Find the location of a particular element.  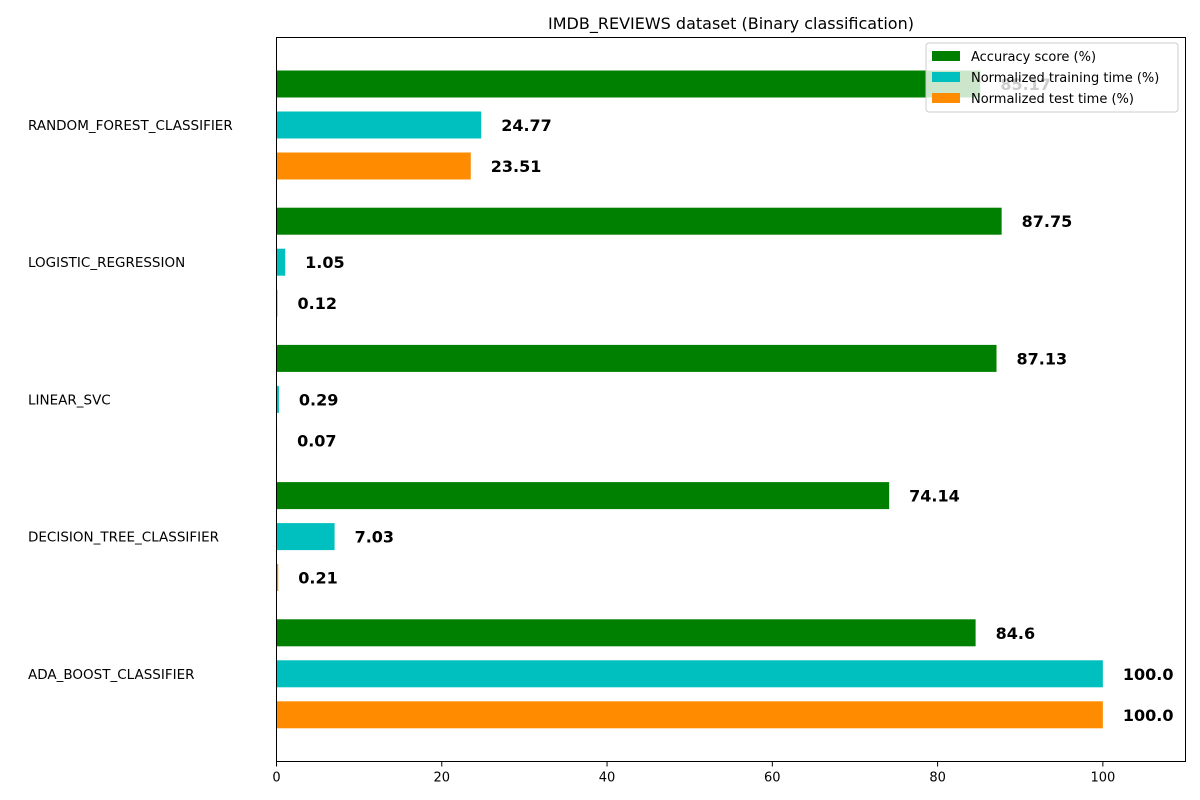

value-label: 0.21 is located at coordinates (317, 578).